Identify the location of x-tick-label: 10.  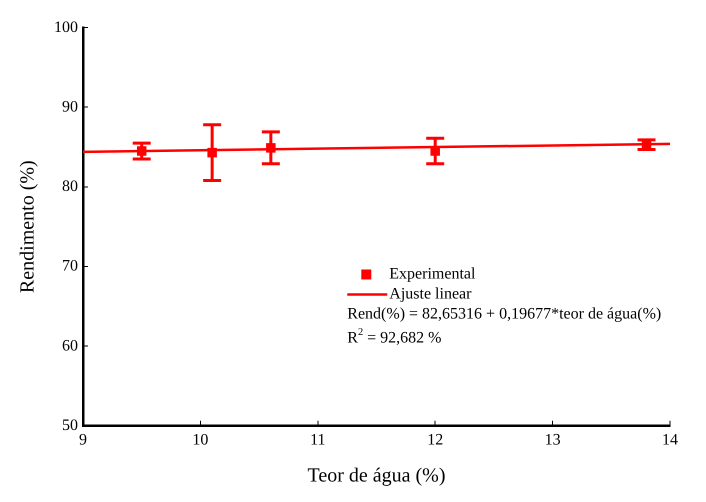
(200, 440).